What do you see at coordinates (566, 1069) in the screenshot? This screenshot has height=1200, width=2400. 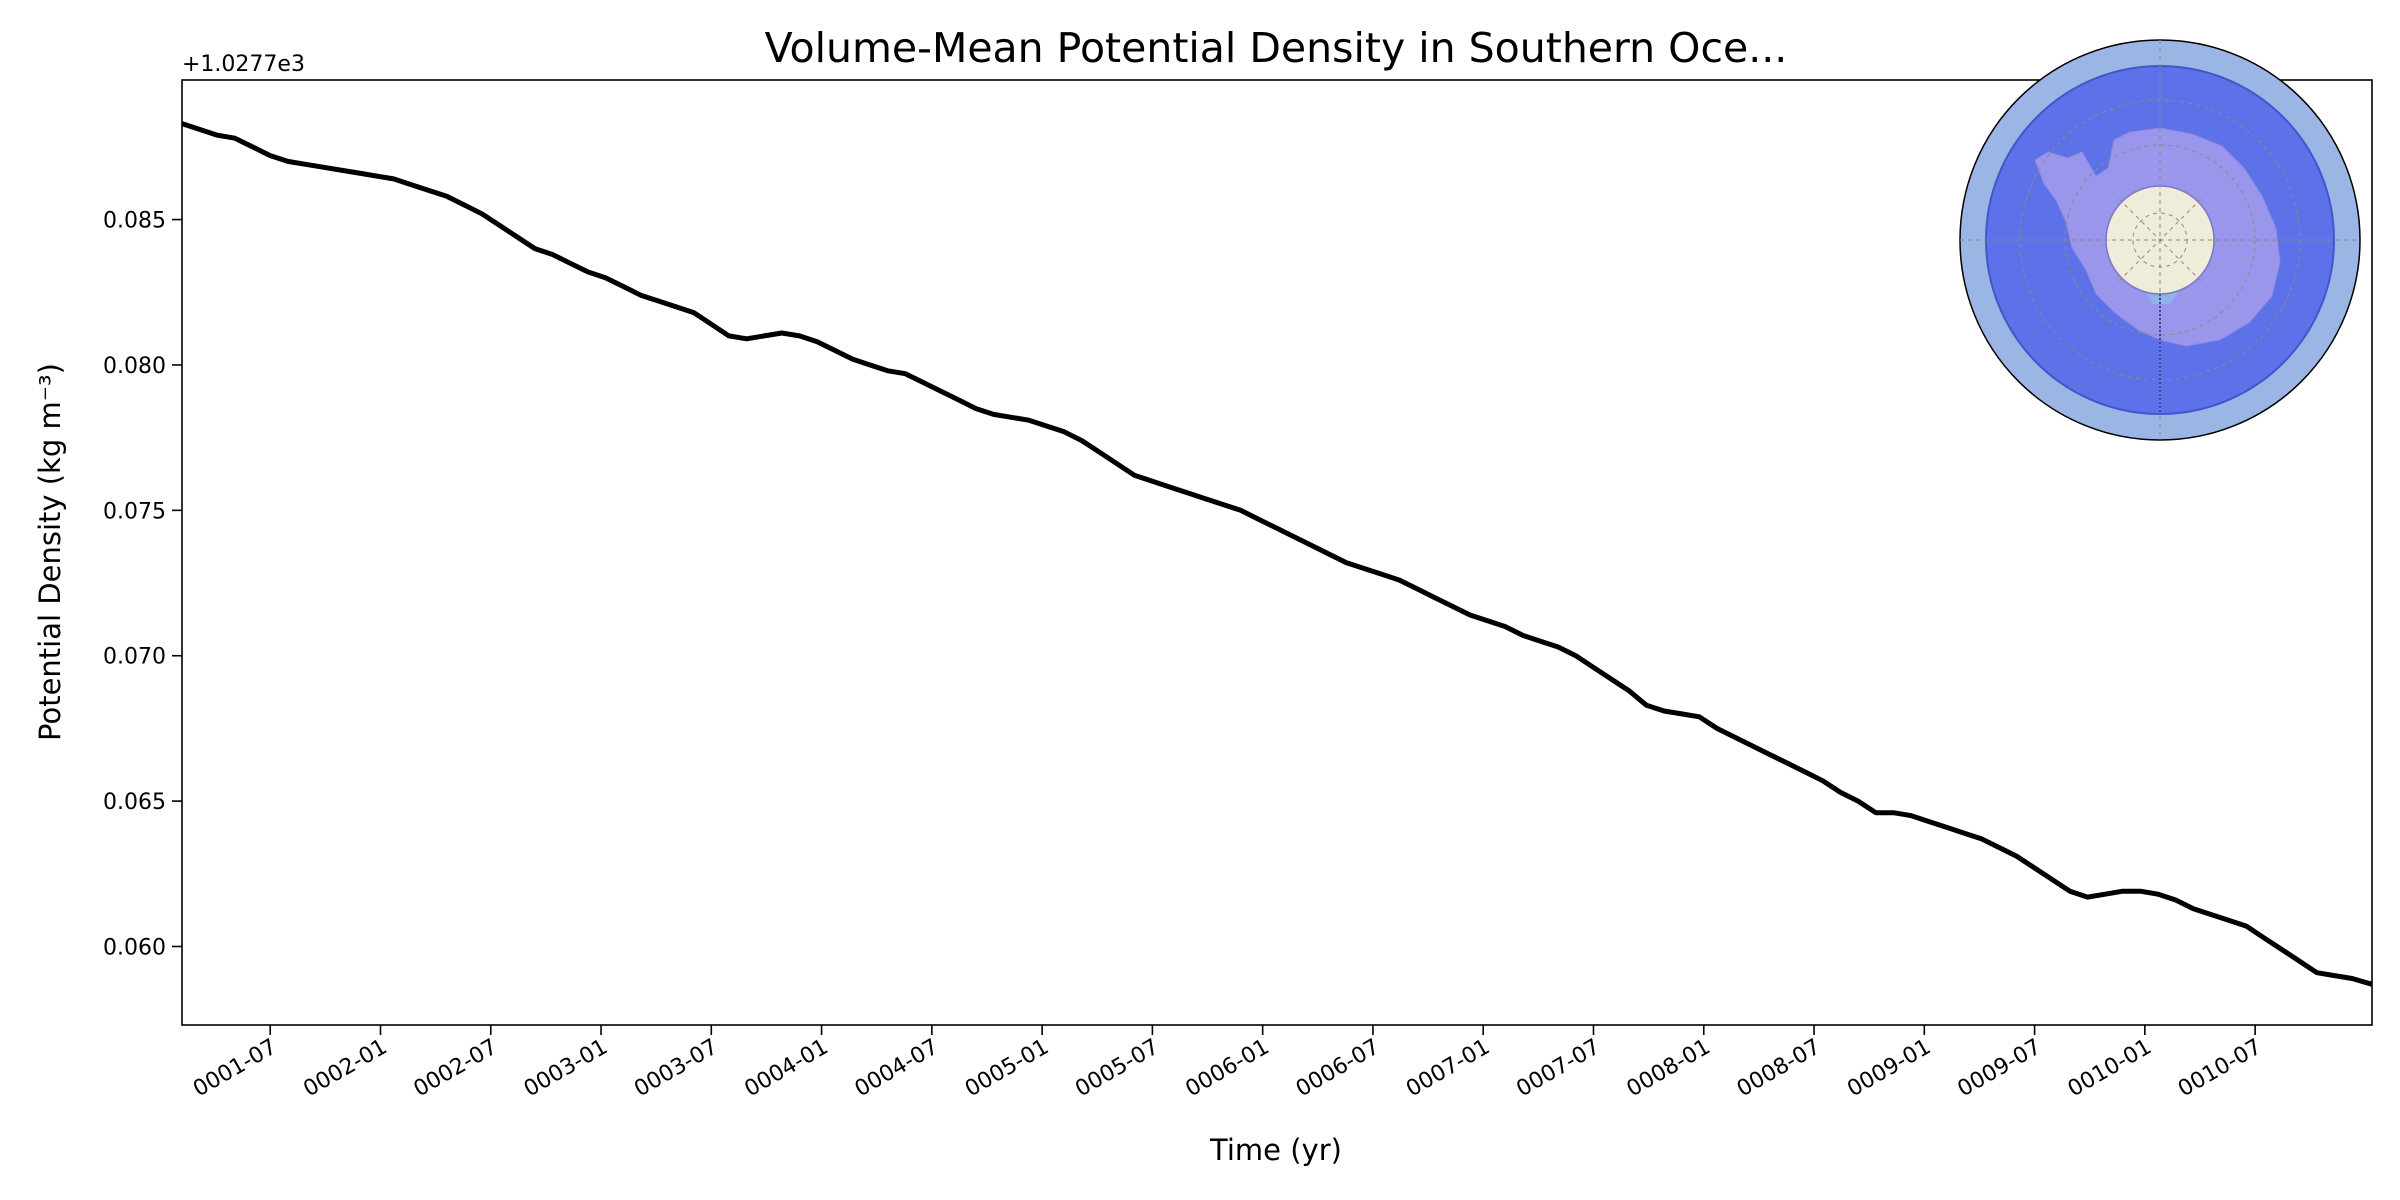 I see `x-tick-label: 0003-01` at bounding box center [566, 1069].